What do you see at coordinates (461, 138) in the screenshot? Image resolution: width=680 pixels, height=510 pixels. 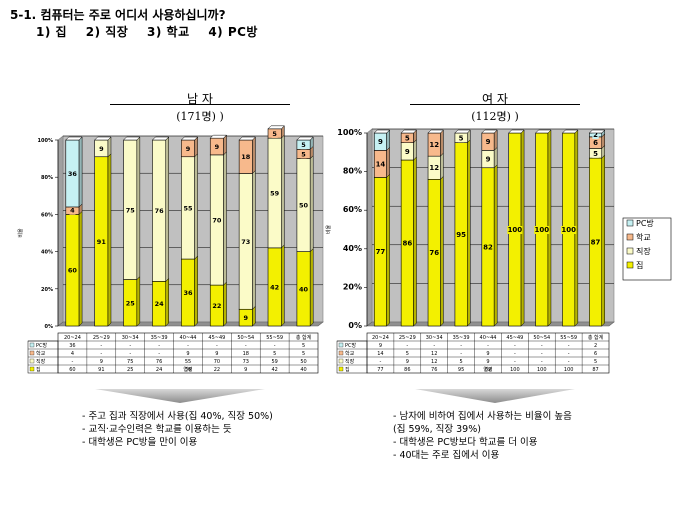 I see `female-value-label: 5` at bounding box center [461, 138].